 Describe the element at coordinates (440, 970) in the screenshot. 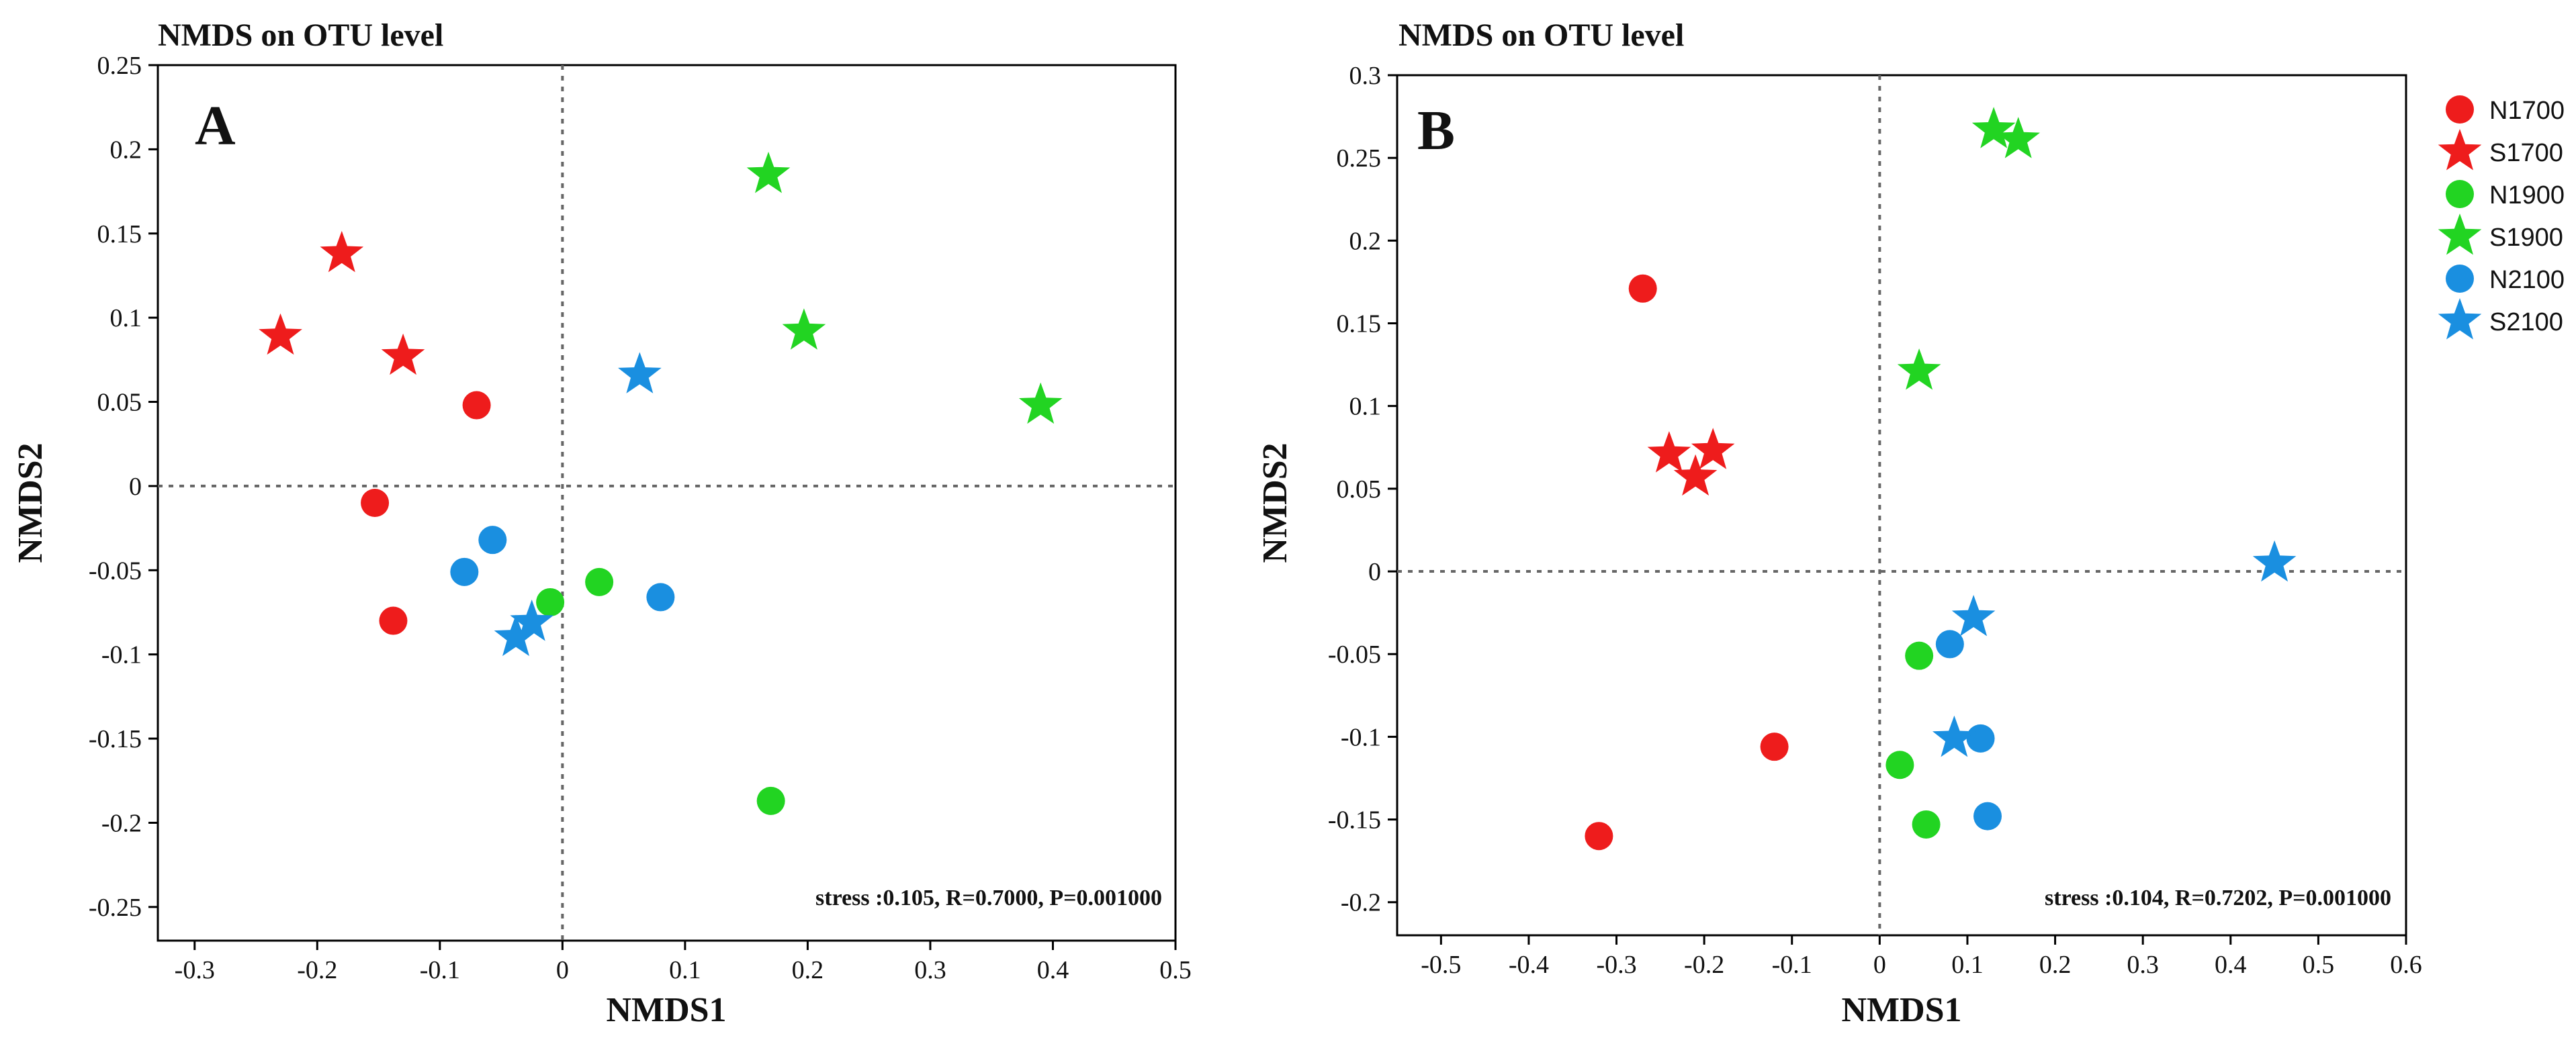

I see `panel-a-x-tick-label: -0.1` at that location.